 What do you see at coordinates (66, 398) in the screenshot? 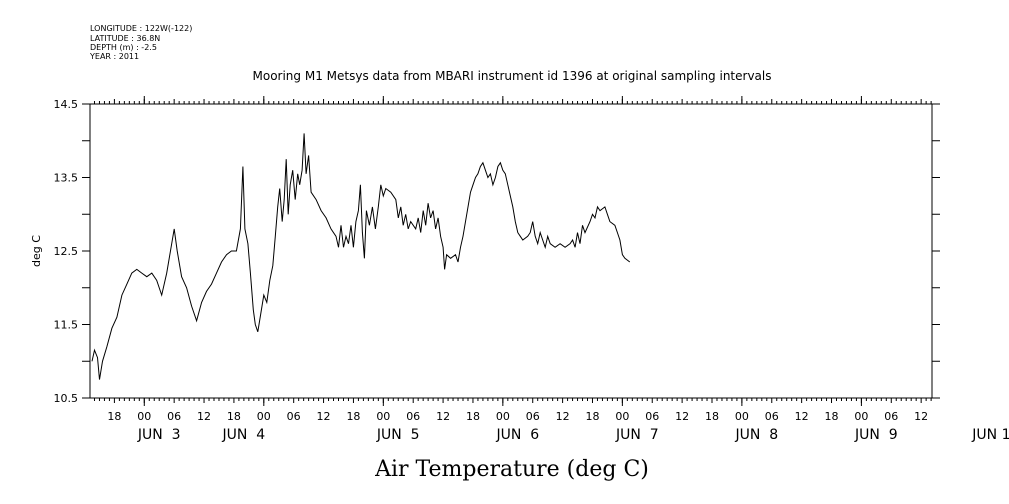
I see `y-tick-label: 10.5` at bounding box center [66, 398].